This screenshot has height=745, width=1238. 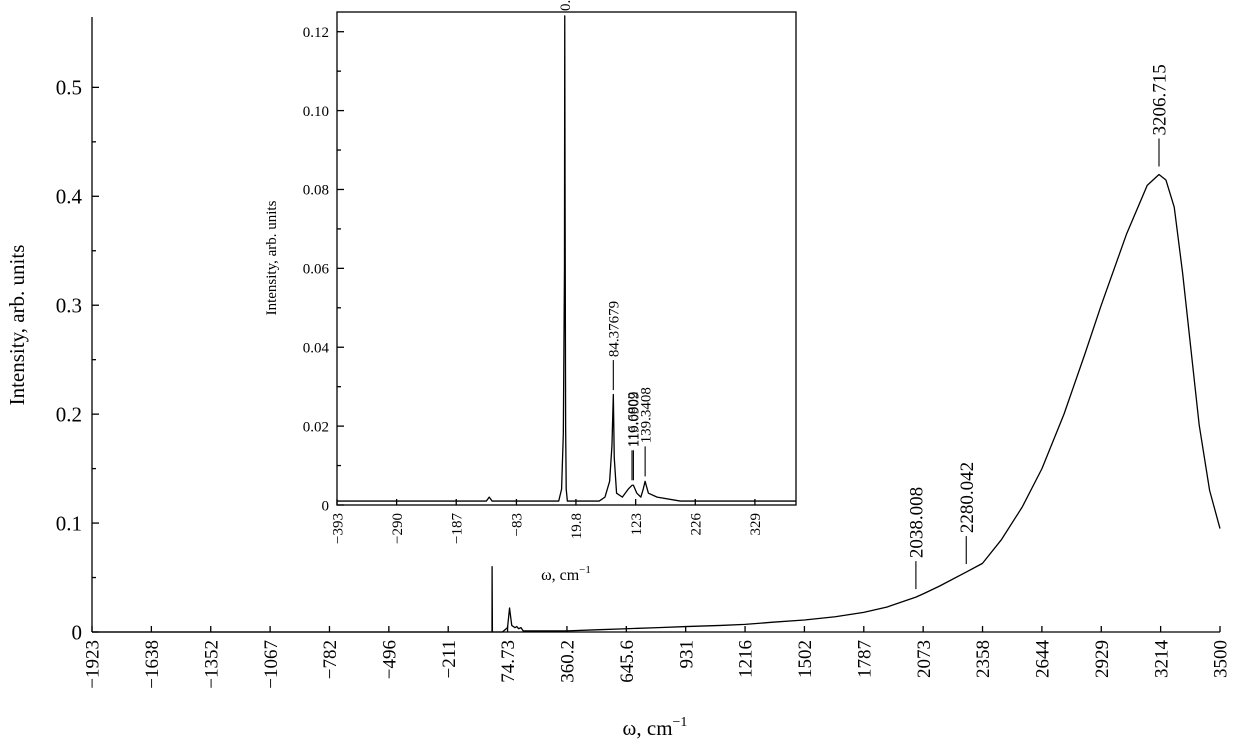 What do you see at coordinates (338, 528) in the screenshot?
I see `inset-x-tick-label: −393` at bounding box center [338, 528].